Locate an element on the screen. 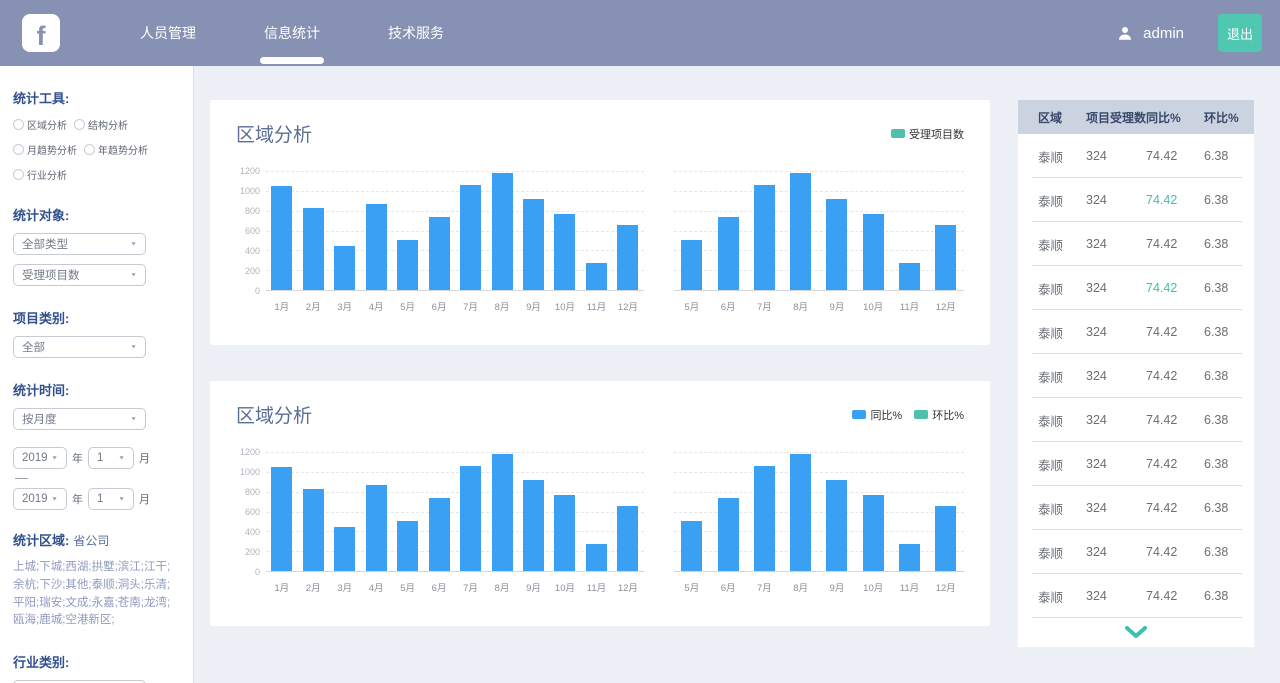 This screenshot has width=1280, height=683. legend-item: 受理项目数 is located at coordinates (927, 134).